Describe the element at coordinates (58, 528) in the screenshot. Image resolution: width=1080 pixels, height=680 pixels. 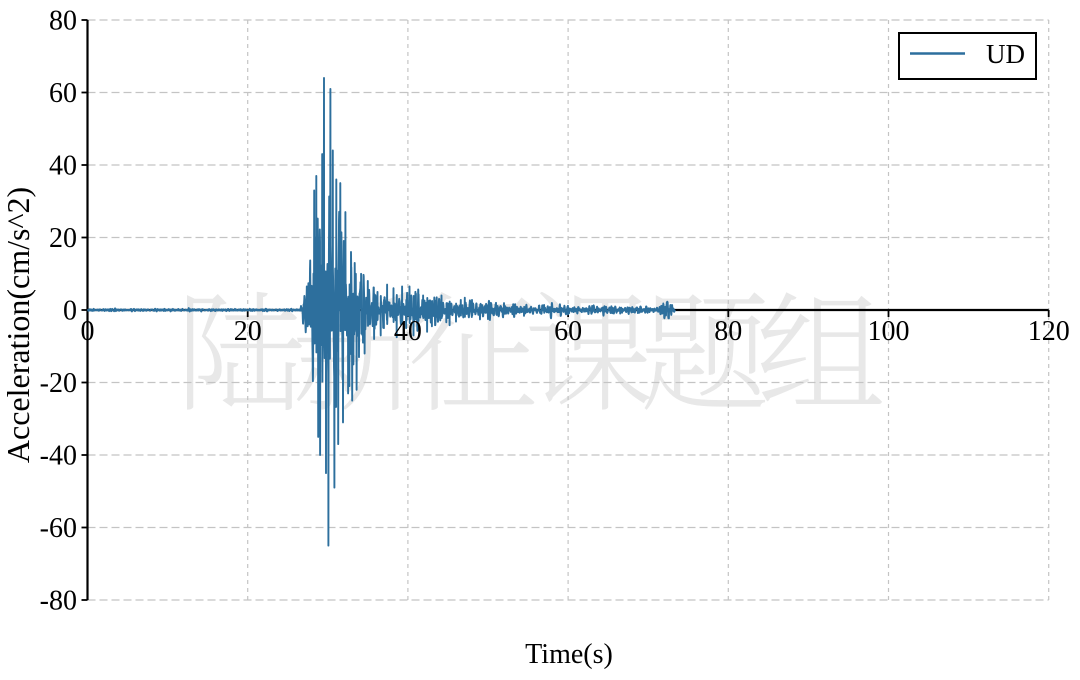
I see `svg-text: -60` at that location.